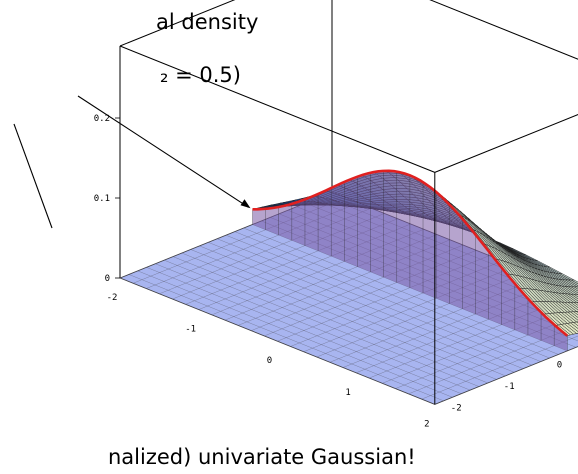 The height and width of the screenshot is (474, 578). Describe the element at coordinates (207, 22) in the screenshot. I see `annotation-top-line1: al density` at that location.